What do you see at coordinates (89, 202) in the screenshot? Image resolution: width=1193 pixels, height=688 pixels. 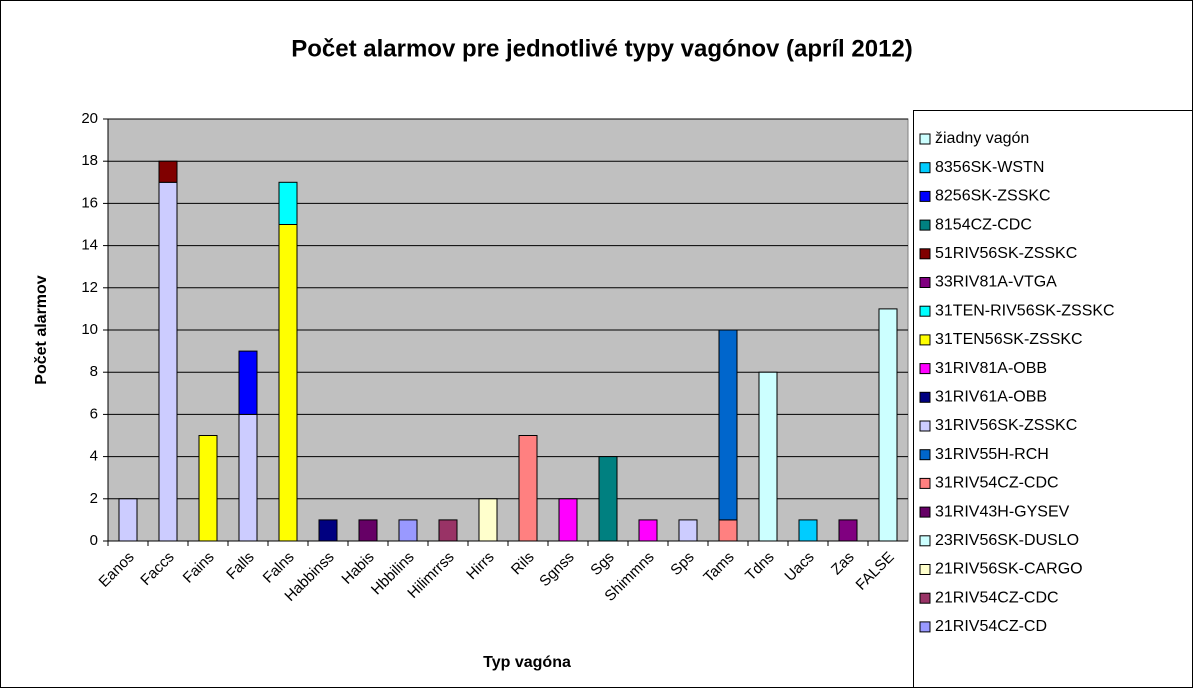 I see `y-tick-label: 16` at bounding box center [89, 202].